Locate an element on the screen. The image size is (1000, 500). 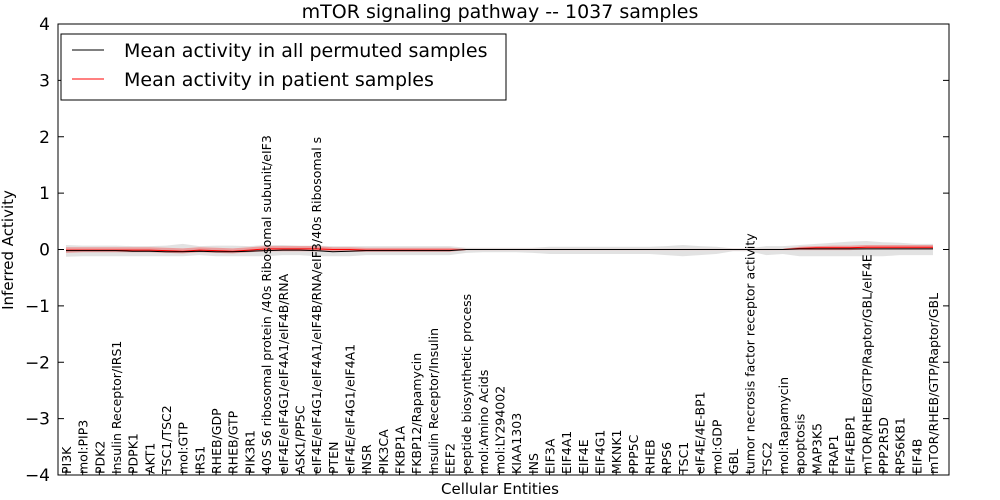
category-label: eIF4E/eIF4G1/eIF4A1 is located at coordinates (349, 409).